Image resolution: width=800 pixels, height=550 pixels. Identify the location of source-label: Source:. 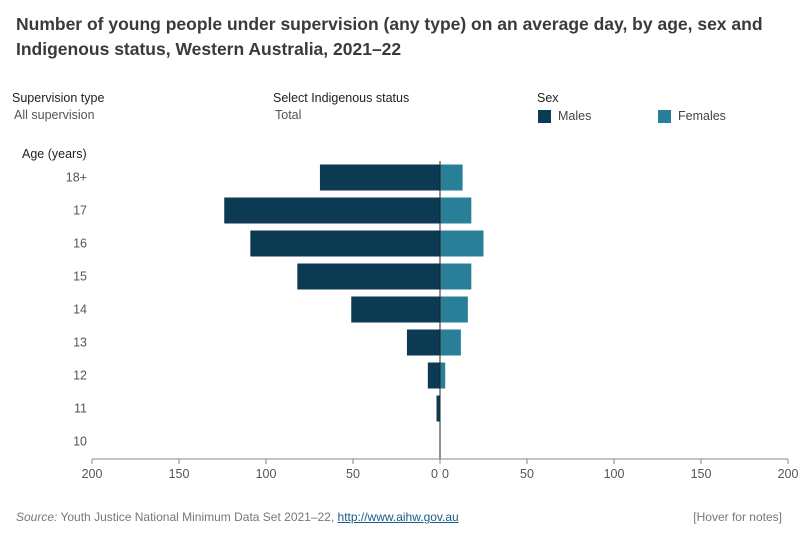
(37, 517).